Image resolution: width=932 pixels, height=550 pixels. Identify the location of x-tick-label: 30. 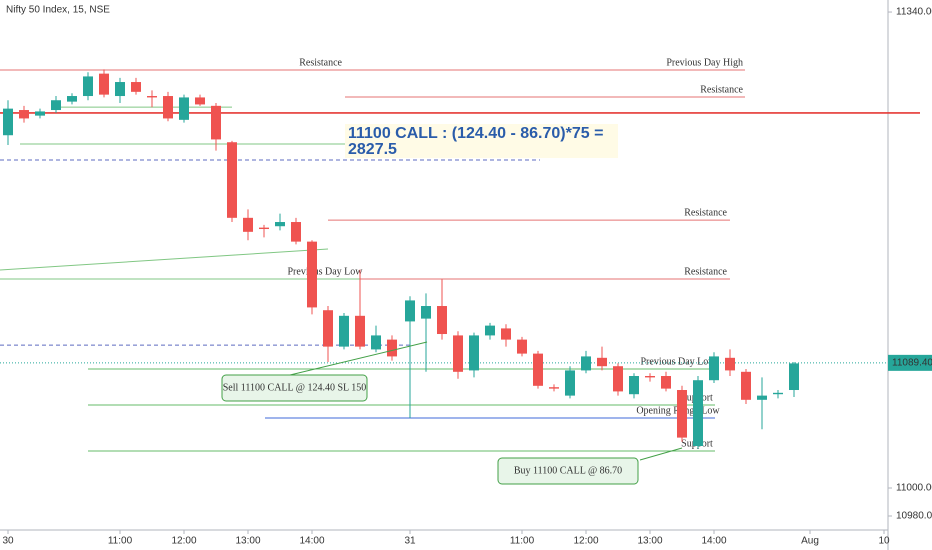
(8, 541).